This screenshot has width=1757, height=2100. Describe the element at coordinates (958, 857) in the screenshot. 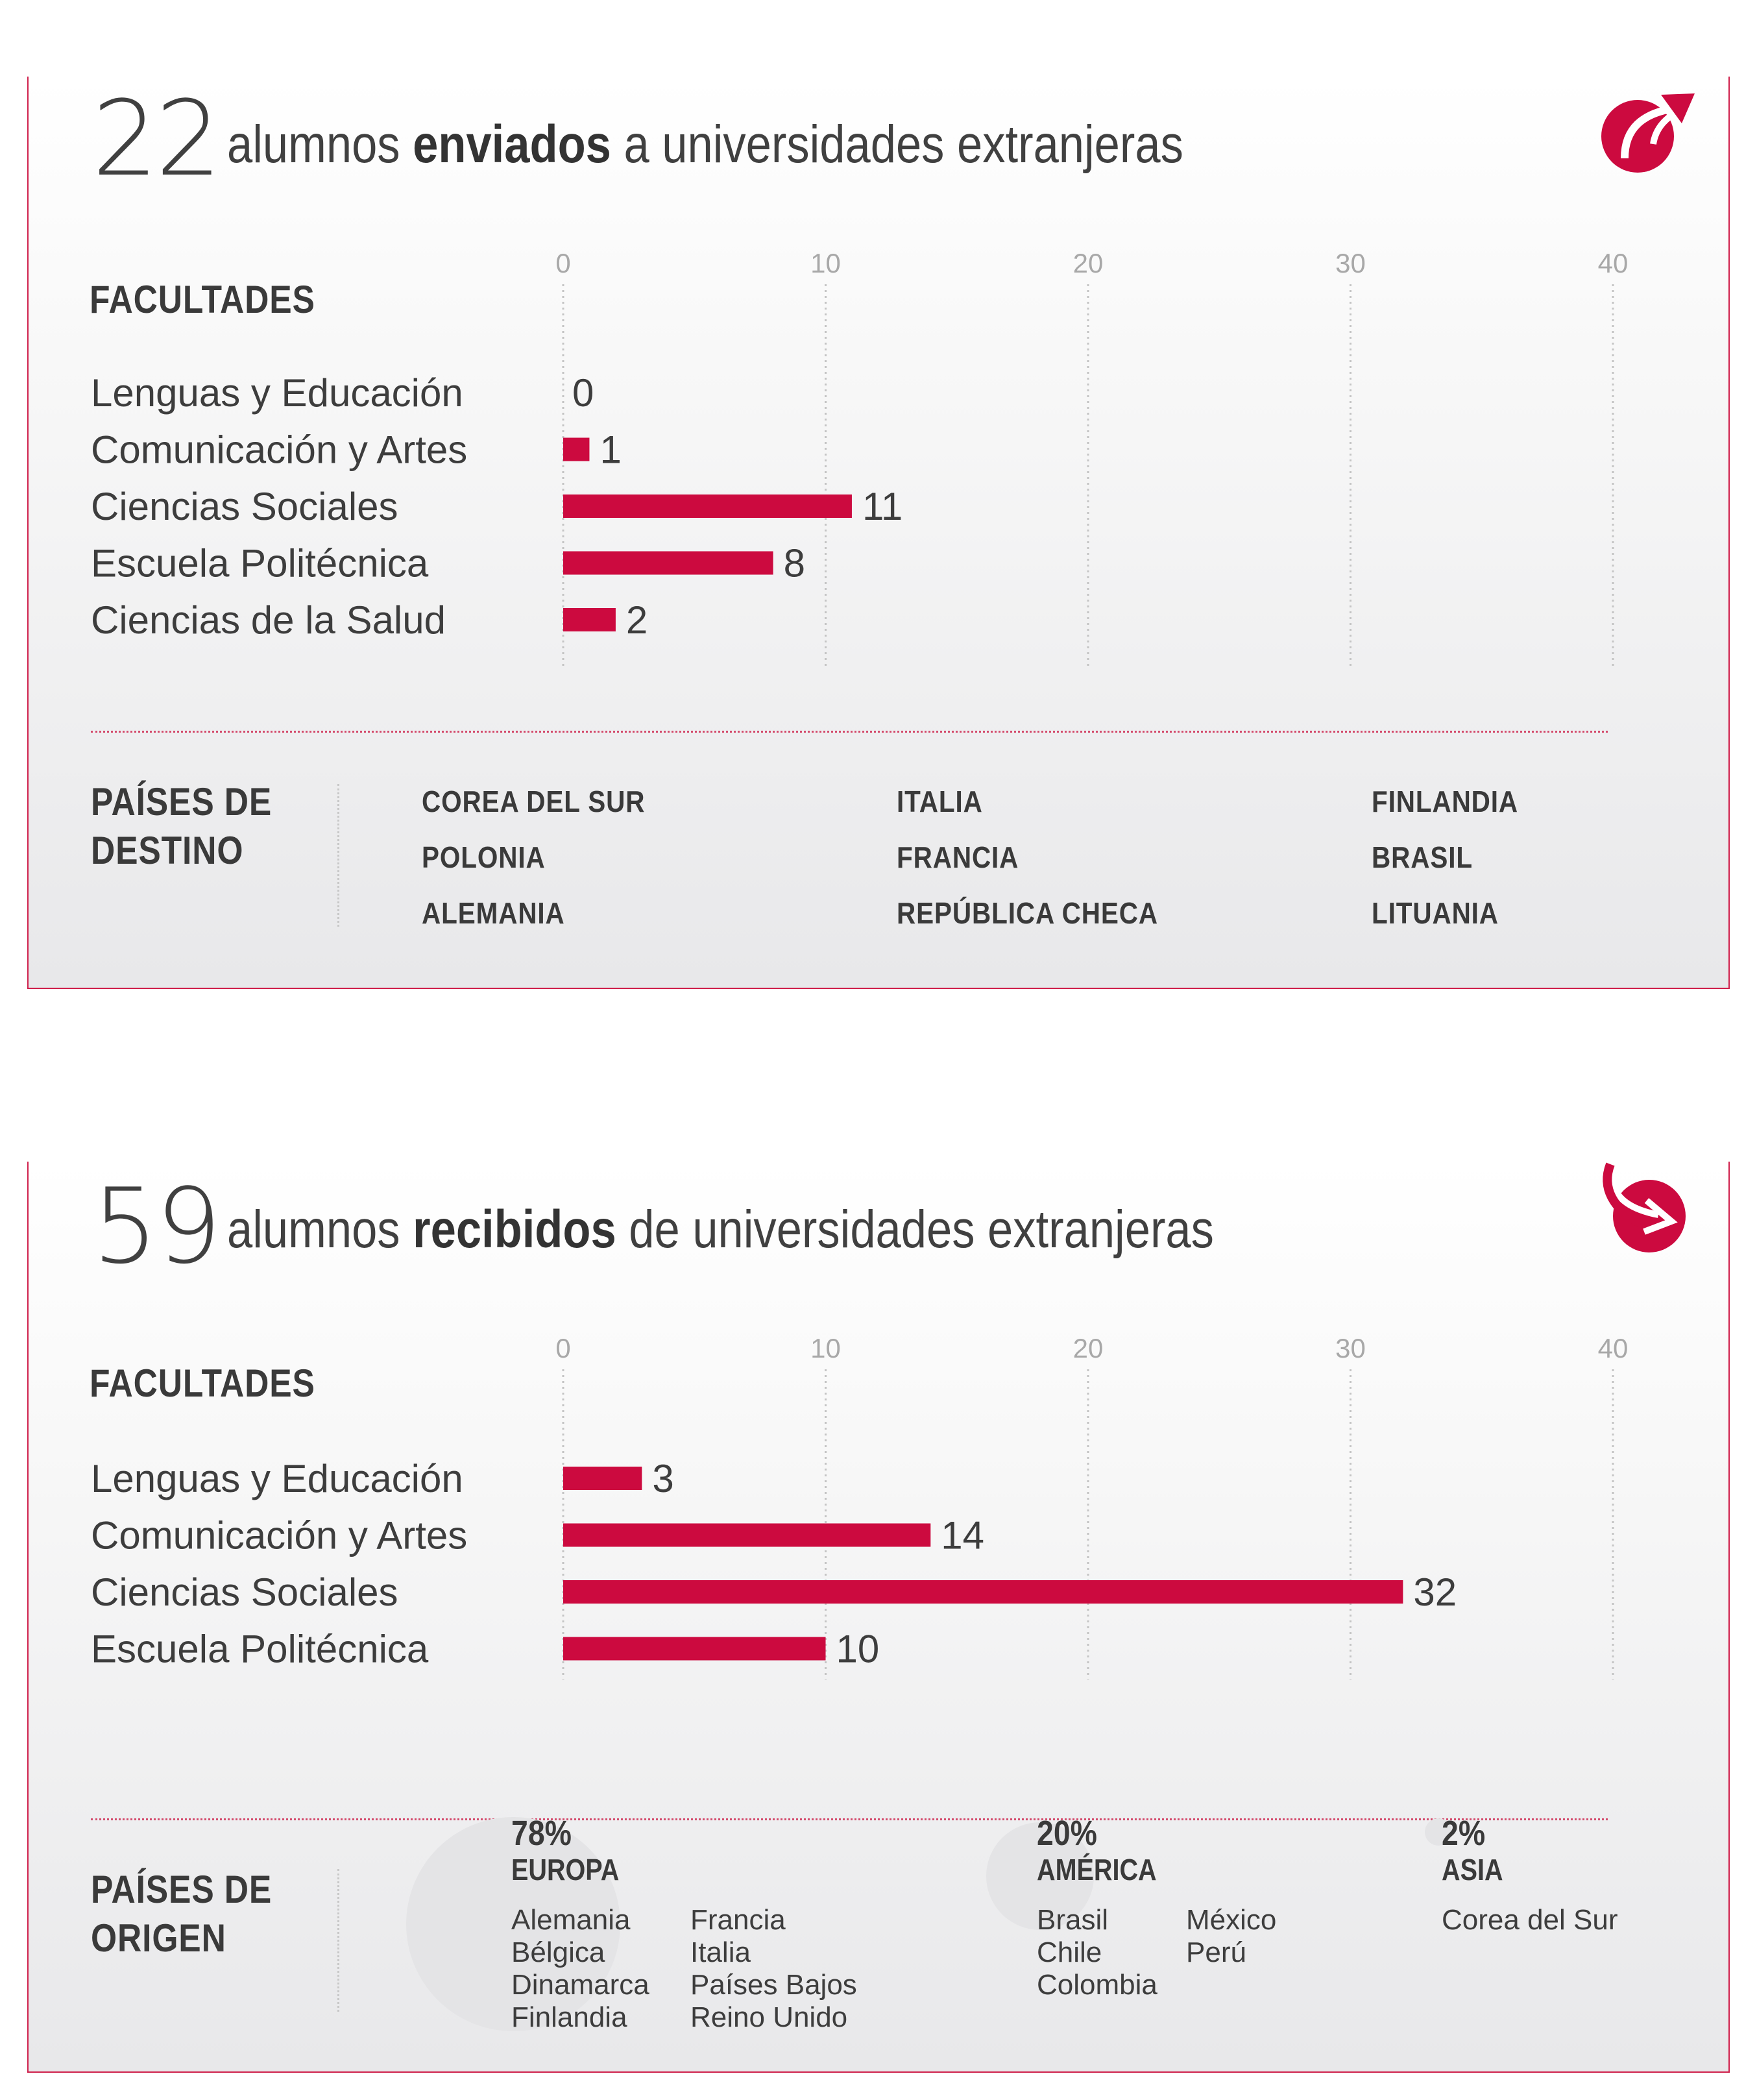

I see `destination-country: FRANCIA` at that location.